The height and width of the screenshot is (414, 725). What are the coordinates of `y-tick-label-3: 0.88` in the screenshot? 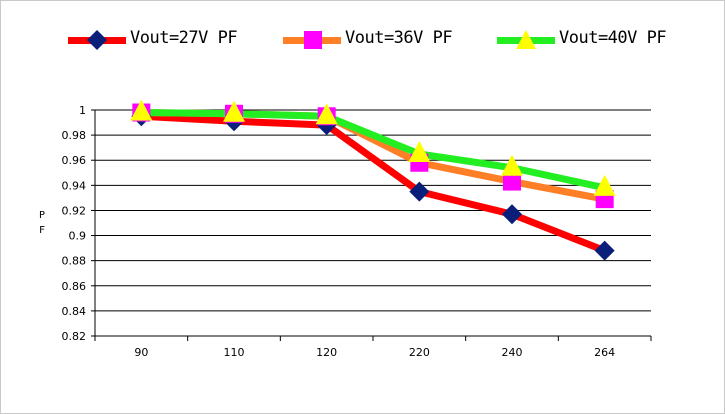 It's located at (74, 261).